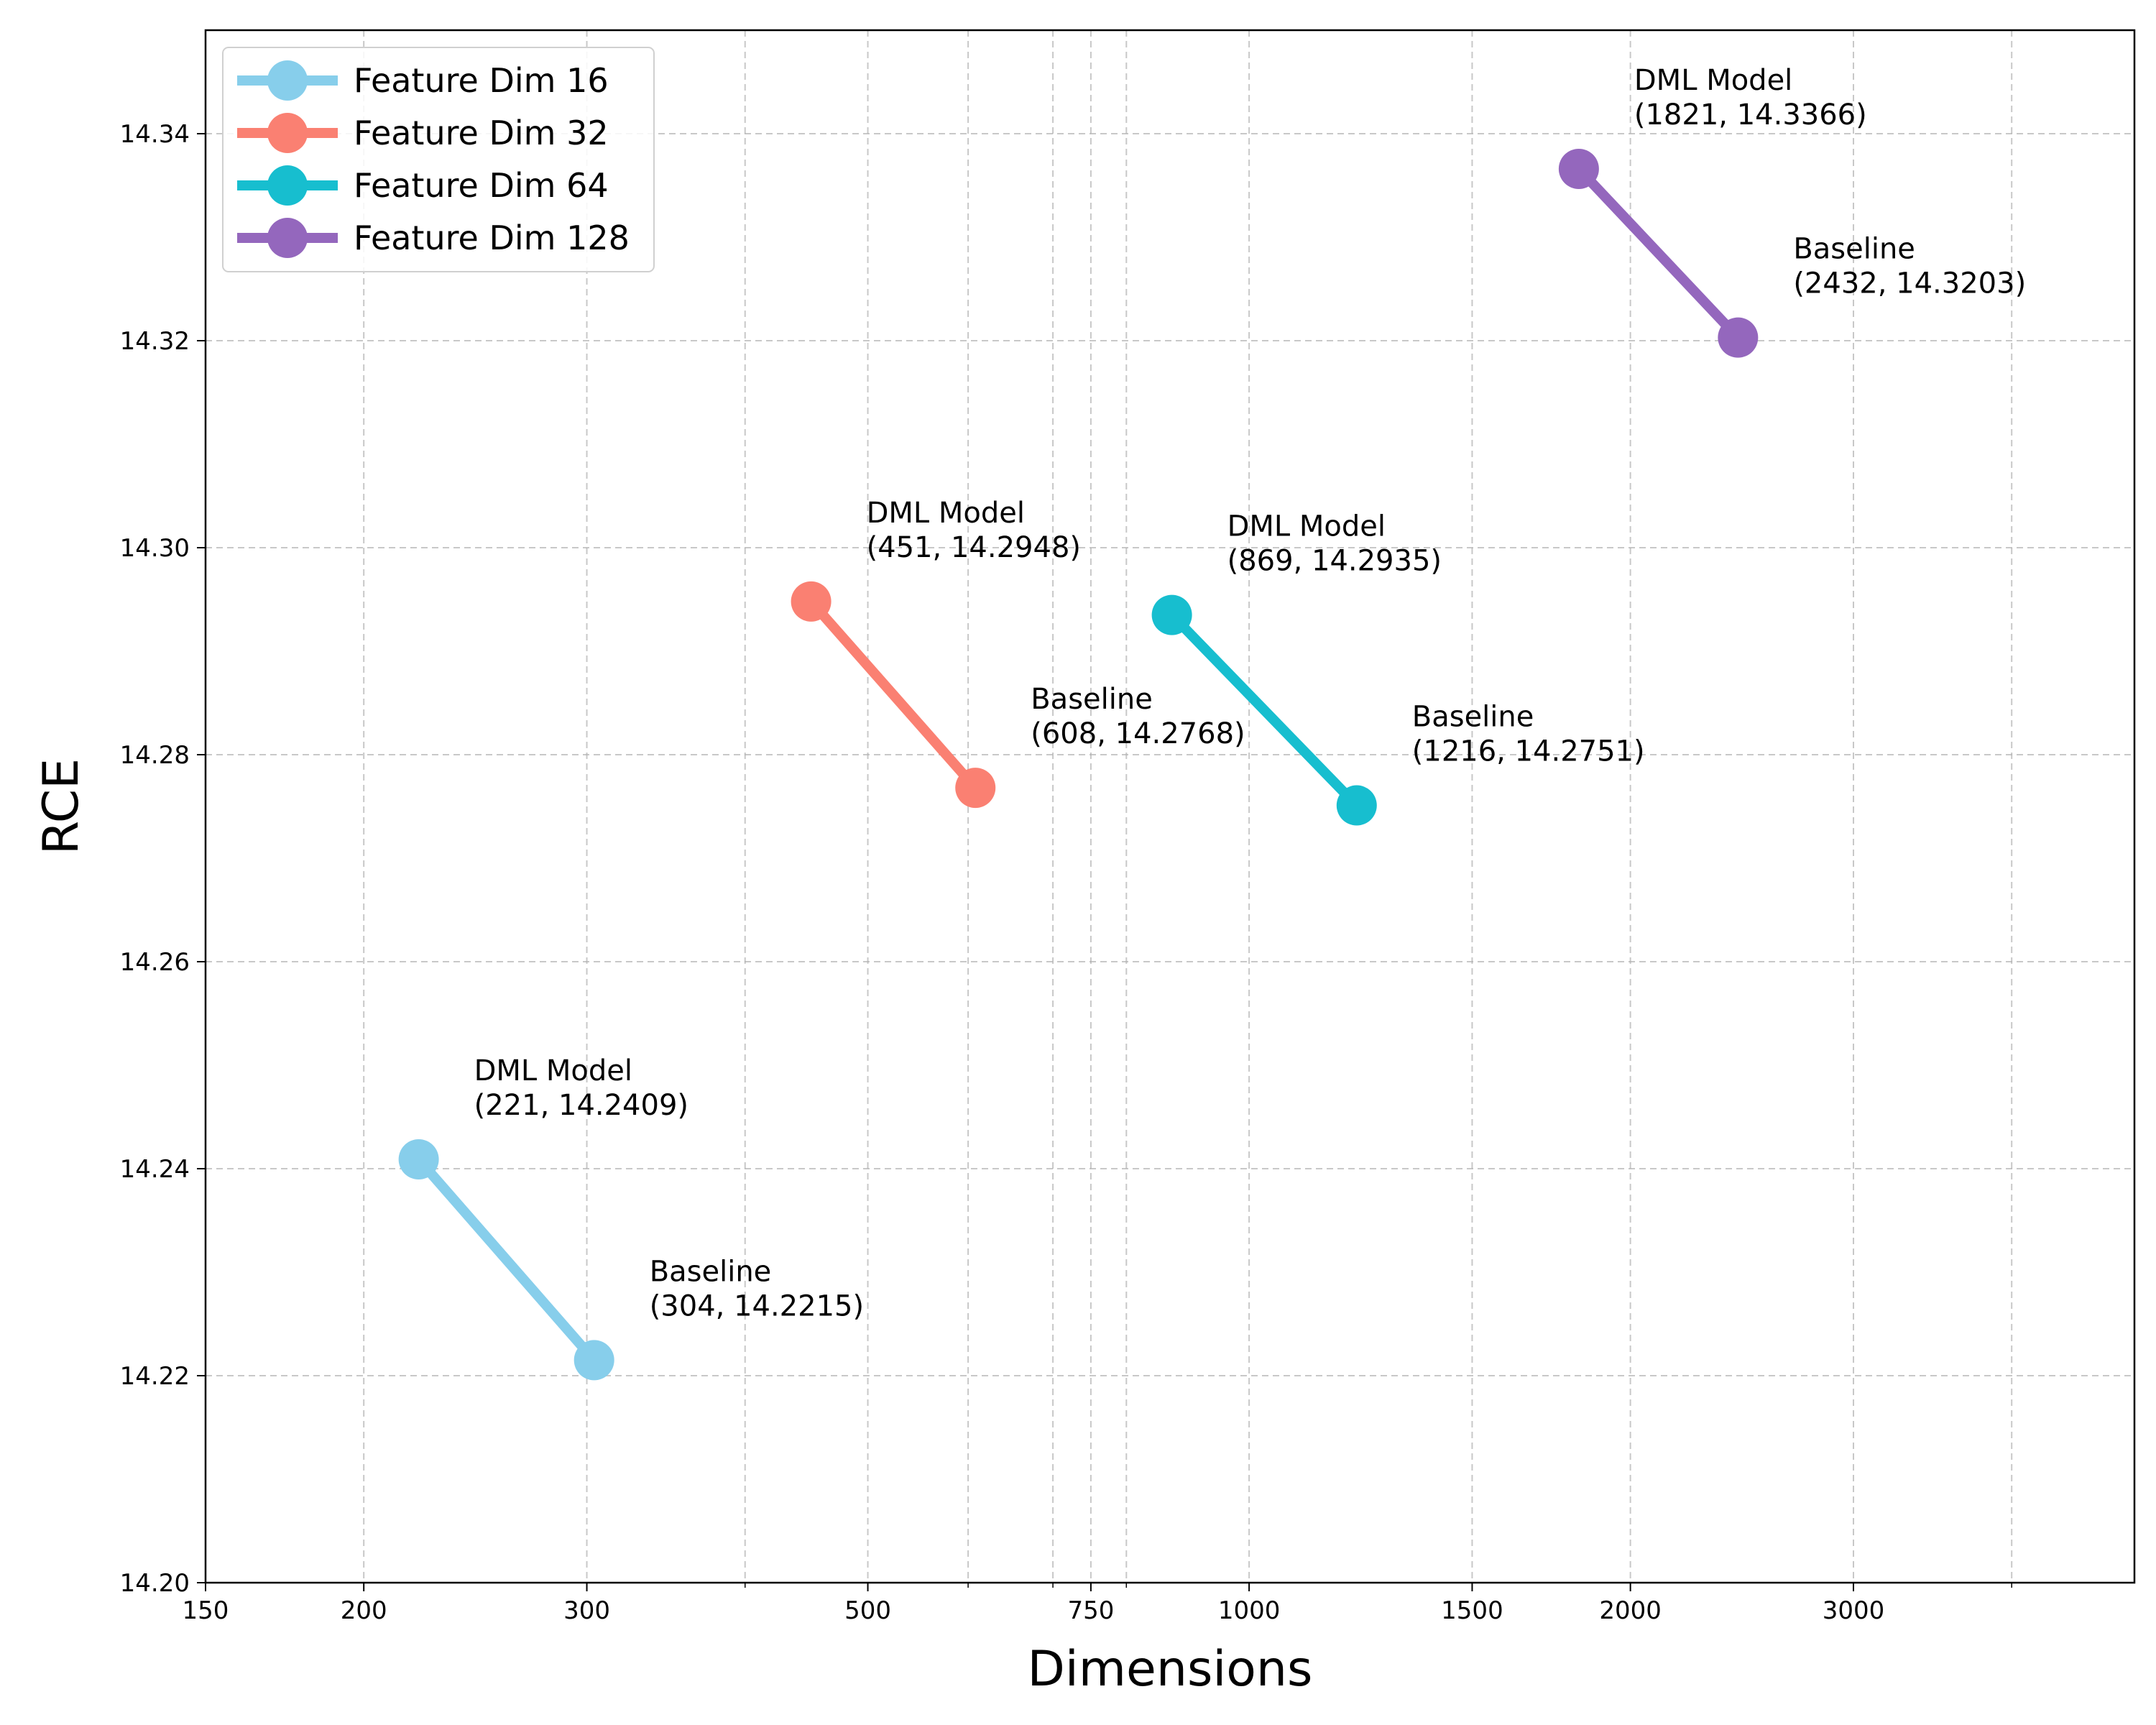  I want to click on y-tick-label: 14.30, so click(155, 548).